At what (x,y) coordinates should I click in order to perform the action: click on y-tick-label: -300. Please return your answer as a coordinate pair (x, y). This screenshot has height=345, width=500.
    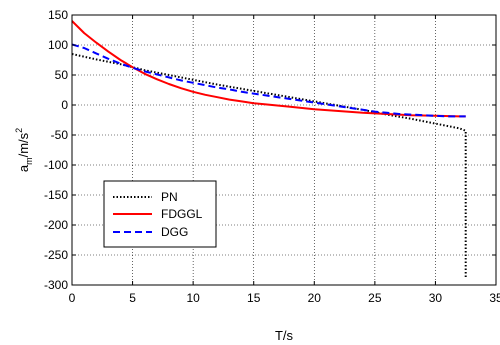
    Looking at the image, I should click on (56, 285).